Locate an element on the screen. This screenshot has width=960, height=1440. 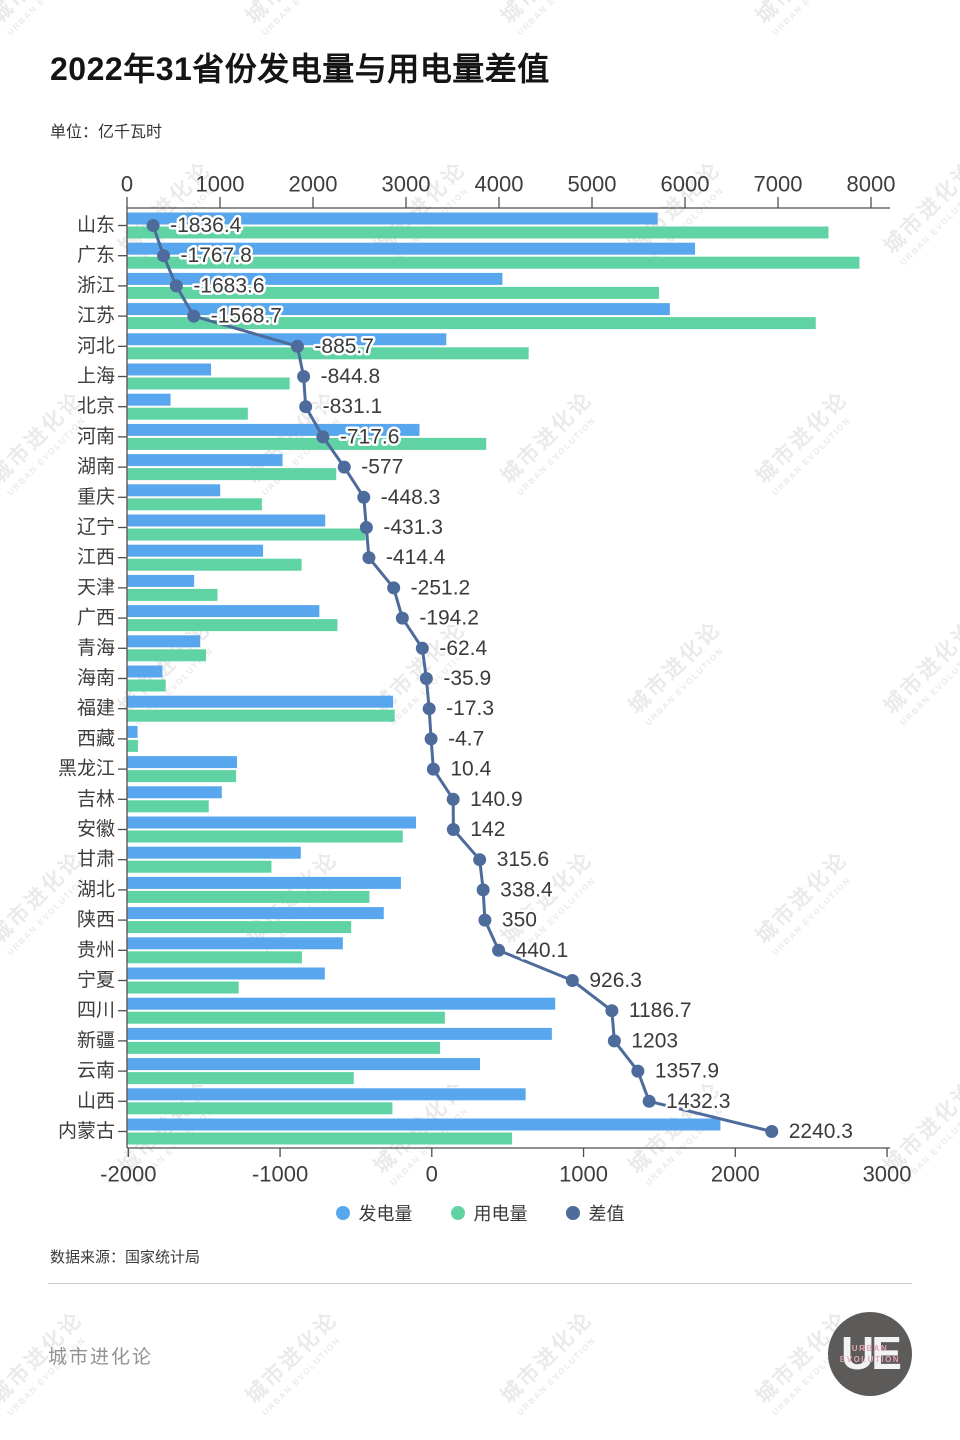
legend-label: 差值 is located at coordinates (606, 1214).